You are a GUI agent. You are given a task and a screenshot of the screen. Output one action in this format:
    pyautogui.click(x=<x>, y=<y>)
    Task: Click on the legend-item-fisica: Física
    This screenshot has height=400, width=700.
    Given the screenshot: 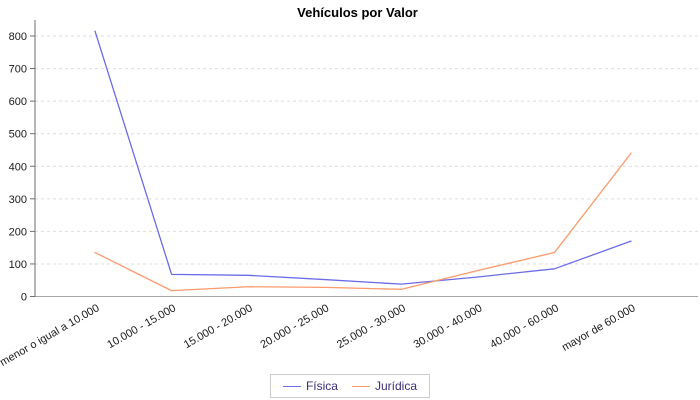 What is the action you would take?
    pyautogui.click(x=310, y=386)
    